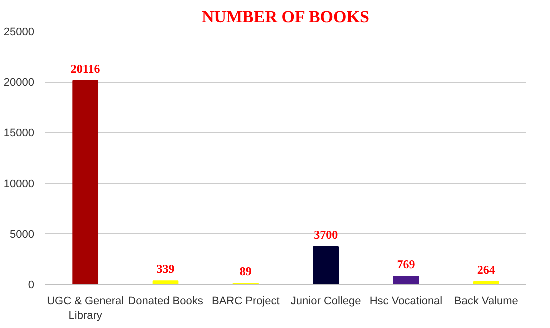 Image resolution: width=550 pixels, height=328 pixels. What do you see at coordinates (19, 83) in the screenshot?
I see `y-tick-label: 20000` at bounding box center [19, 83].